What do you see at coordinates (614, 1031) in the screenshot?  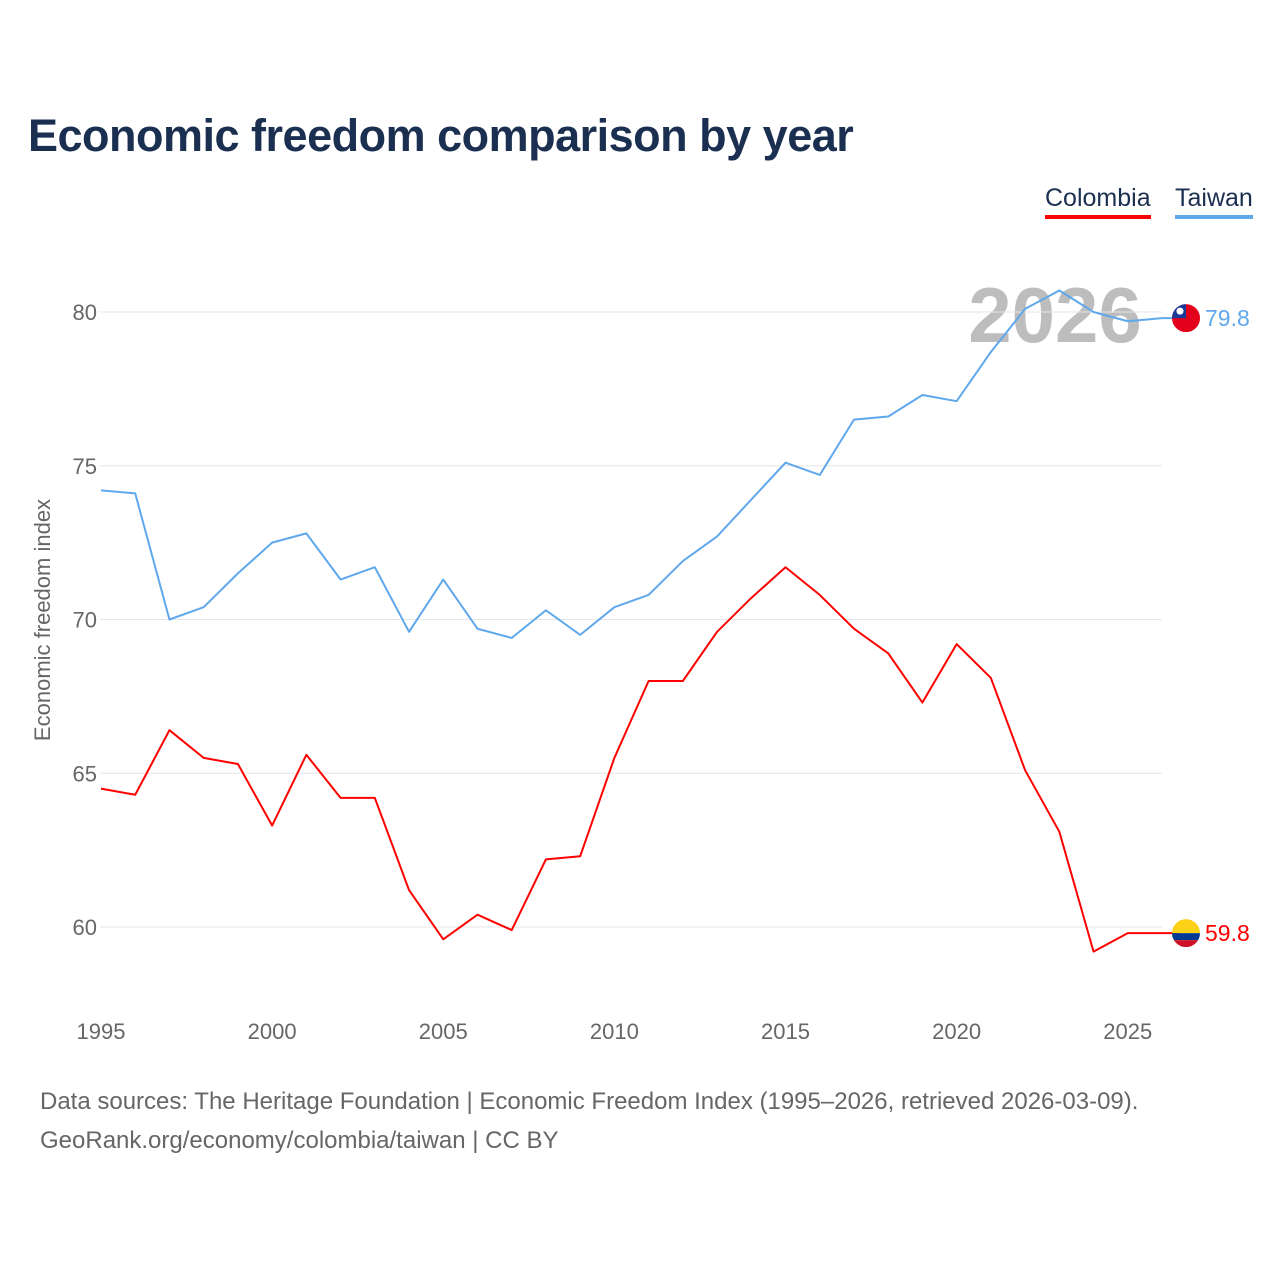 I see `x-tick-label: 2010` at bounding box center [614, 1031].